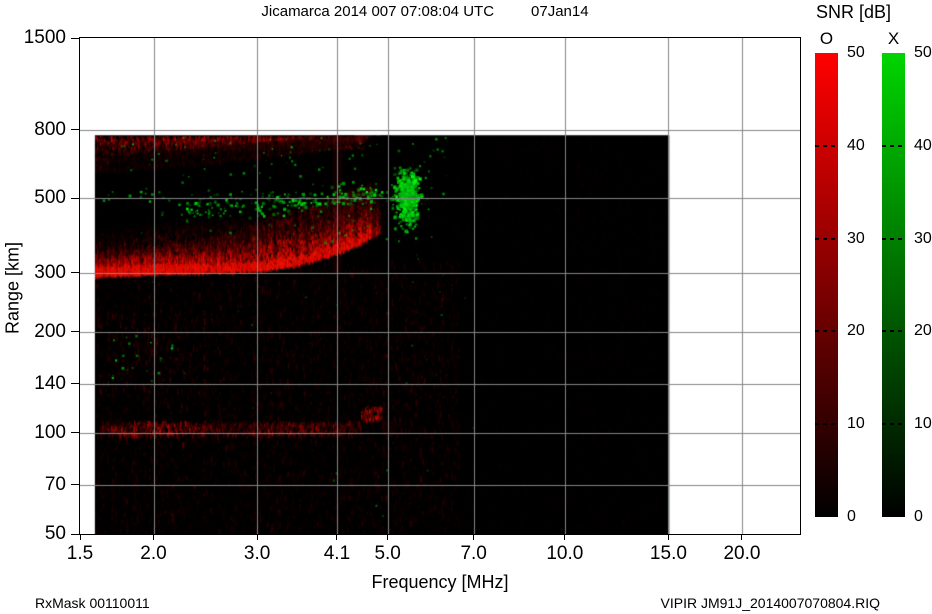 The image size is (932, 614). I want to click on footer-rxmask: RxMask 00110011, so click(92, 603).